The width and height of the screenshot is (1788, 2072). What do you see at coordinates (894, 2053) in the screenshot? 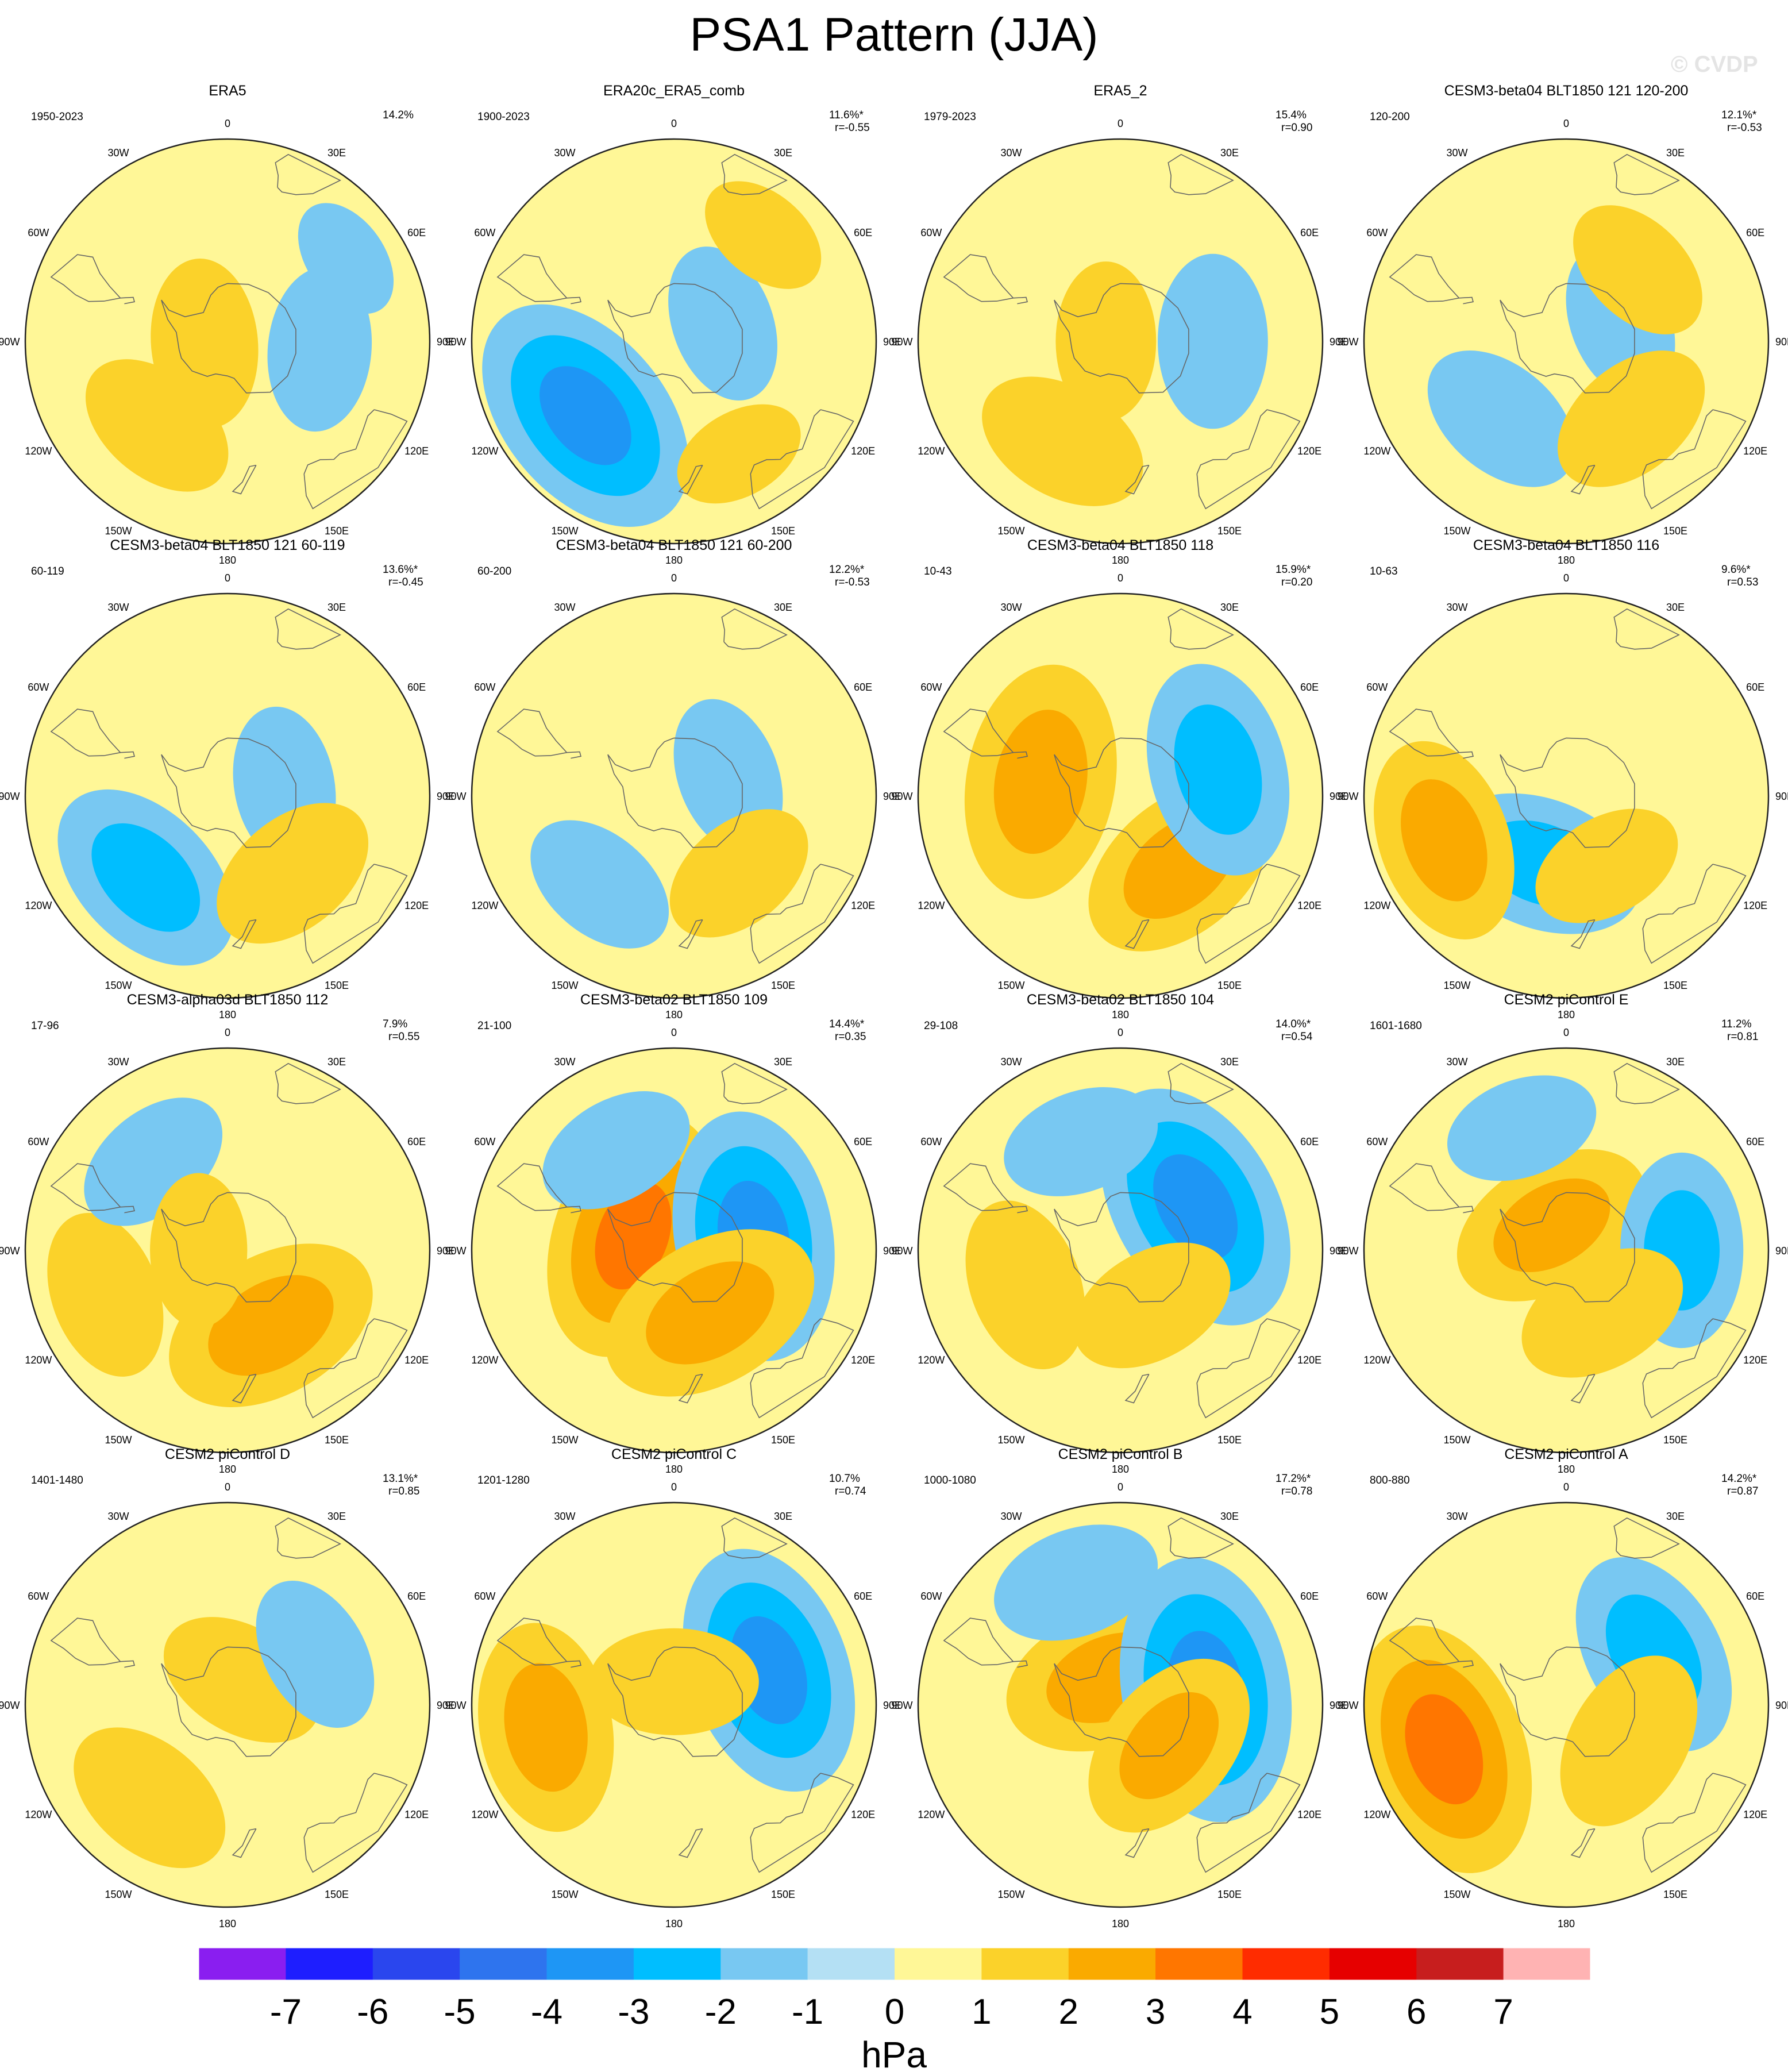
I see `colorbar-unit: hPa` at bounding box center [894, 2053].